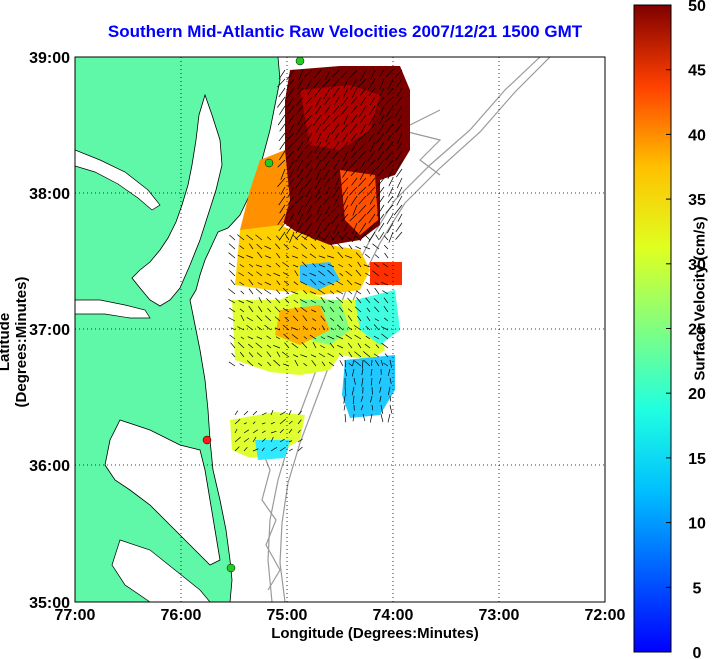 This screenshot has height=659, width=724. What do you see at coordinates (15, 342) in the screenshot?
I see `y-axis-label: Latitude (Degrees:Minutes)` at bounding box center [15, 342].